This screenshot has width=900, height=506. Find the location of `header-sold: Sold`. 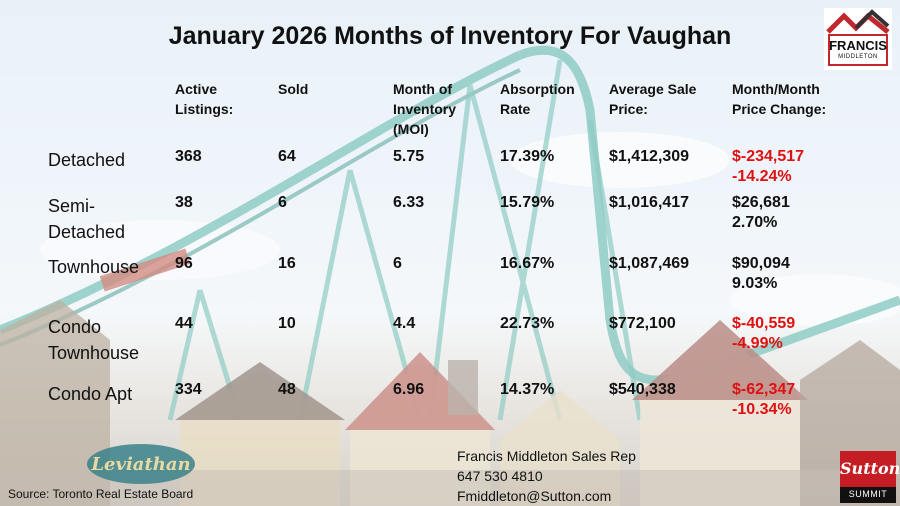

header-sold: Sold is located at coordinates (293, 89).